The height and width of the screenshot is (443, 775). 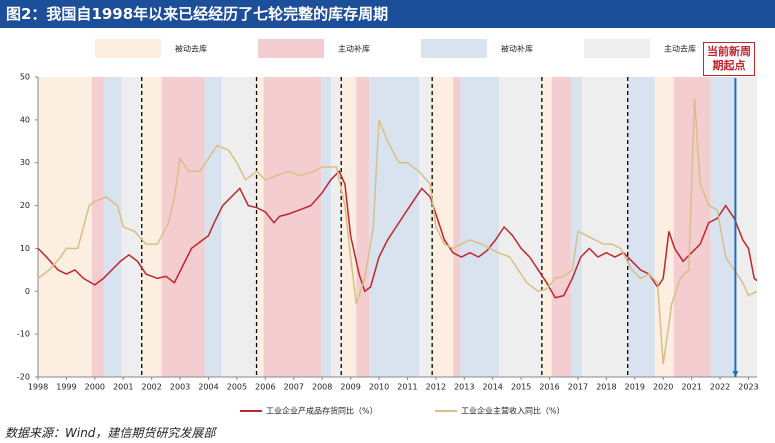 What do you see at coordinates (493, 387) in the screenshot?
I see `x-tick-label: 2014` at bounding box center [493, 387].